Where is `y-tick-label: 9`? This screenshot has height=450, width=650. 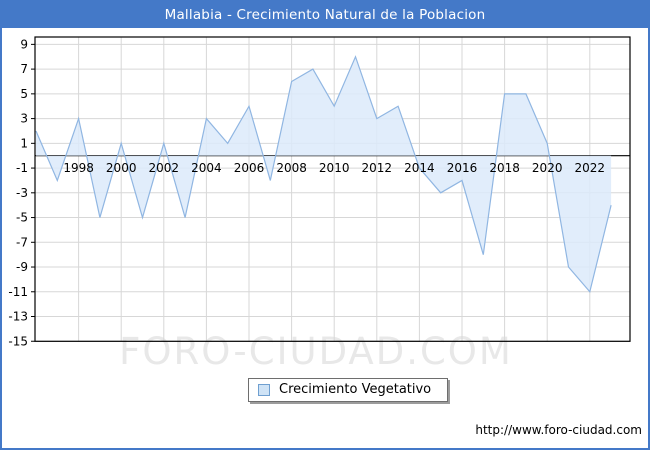 y-tick-label: 9 is located at coordinates (24, 44).